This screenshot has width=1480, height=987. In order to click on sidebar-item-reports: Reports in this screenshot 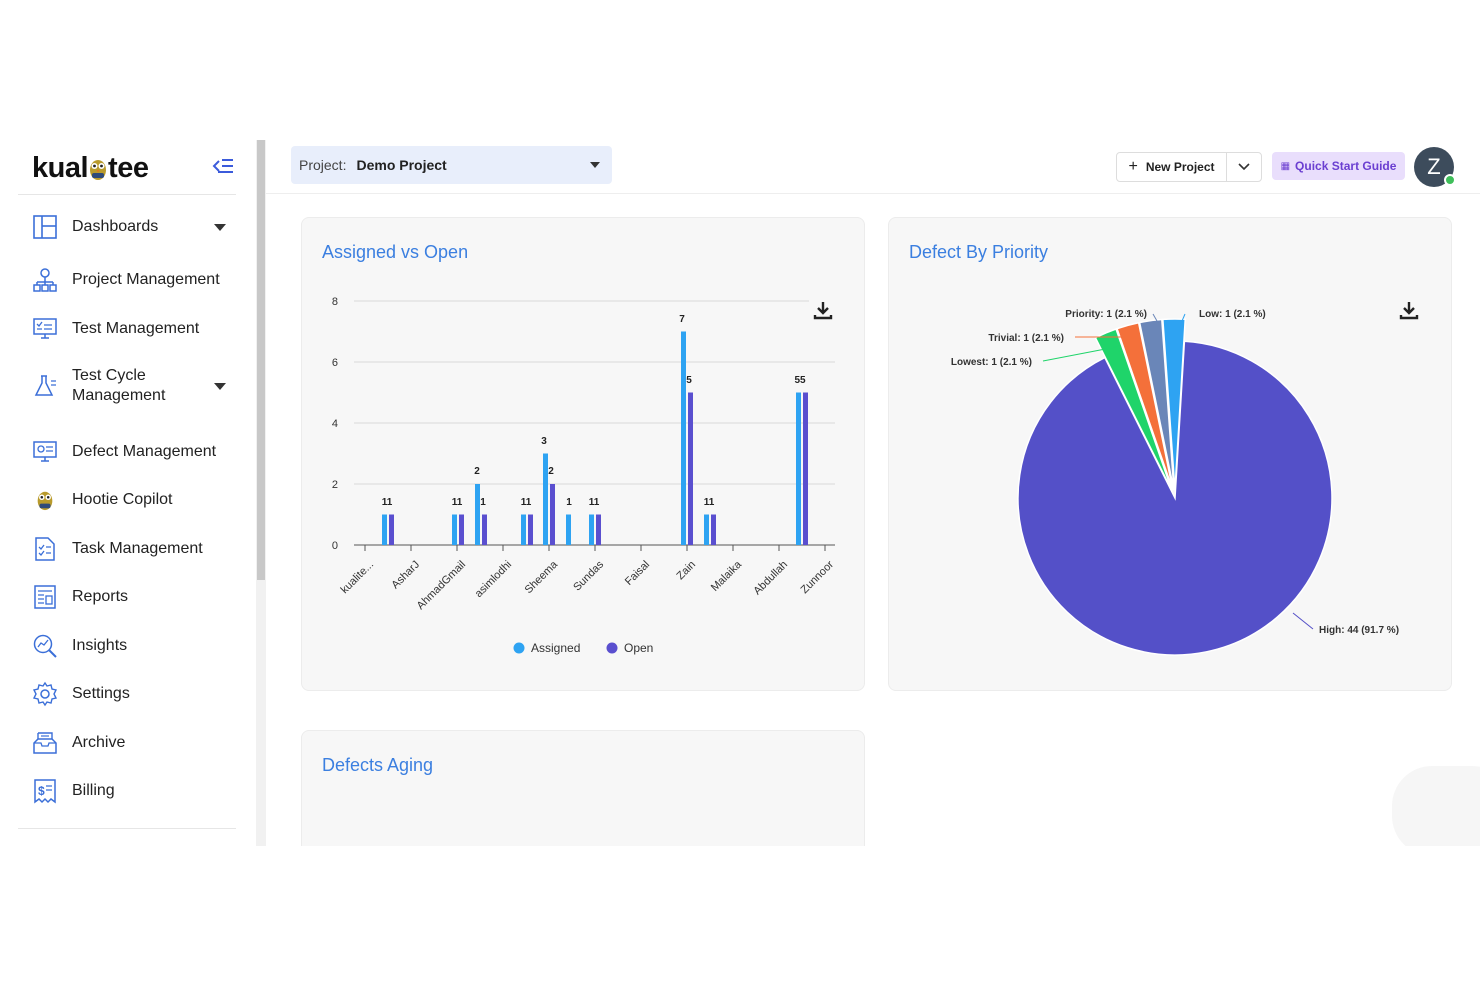, I will do `click(135, 597)`.